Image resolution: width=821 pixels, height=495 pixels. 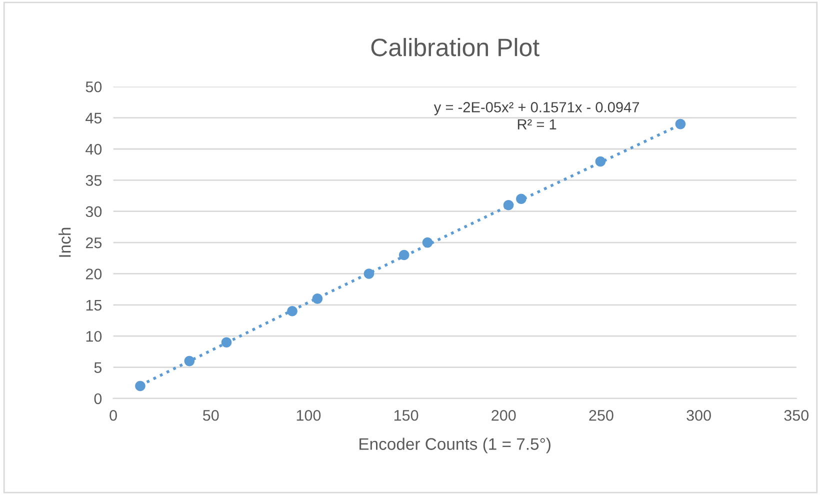 What do you see at coordinates (94, 118) in the screenshot?
I see `y-tick-label: 45` at bounding box center [94, 118].